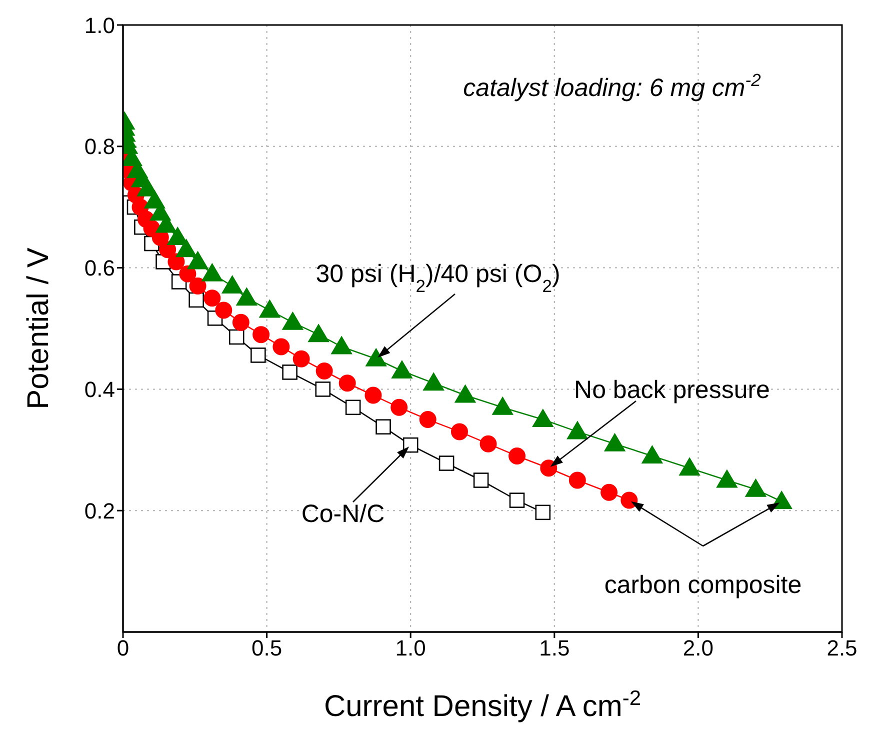 This screenshot has height=736, width=872. Describe the element at coordinates (99, 389) in the screenshot. I see `y-tick-label: 0.4` at that location.